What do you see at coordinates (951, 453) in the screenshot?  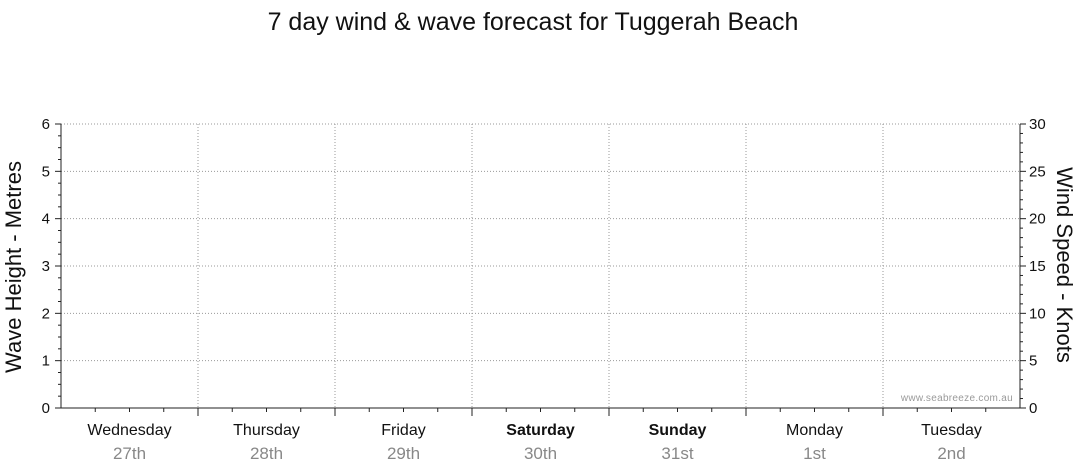 I see `day-date-label: 2nd` at bounding box center [951, 453].